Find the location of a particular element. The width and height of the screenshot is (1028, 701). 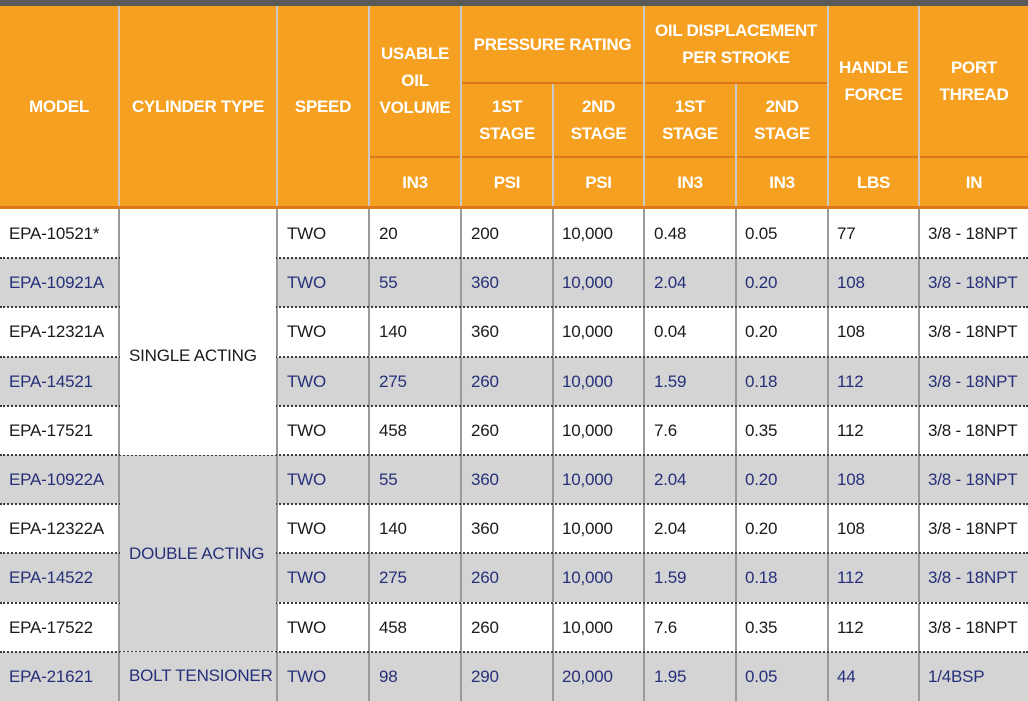

unit-displacement-stage1: IN3 is located at coordinates (690, 182).